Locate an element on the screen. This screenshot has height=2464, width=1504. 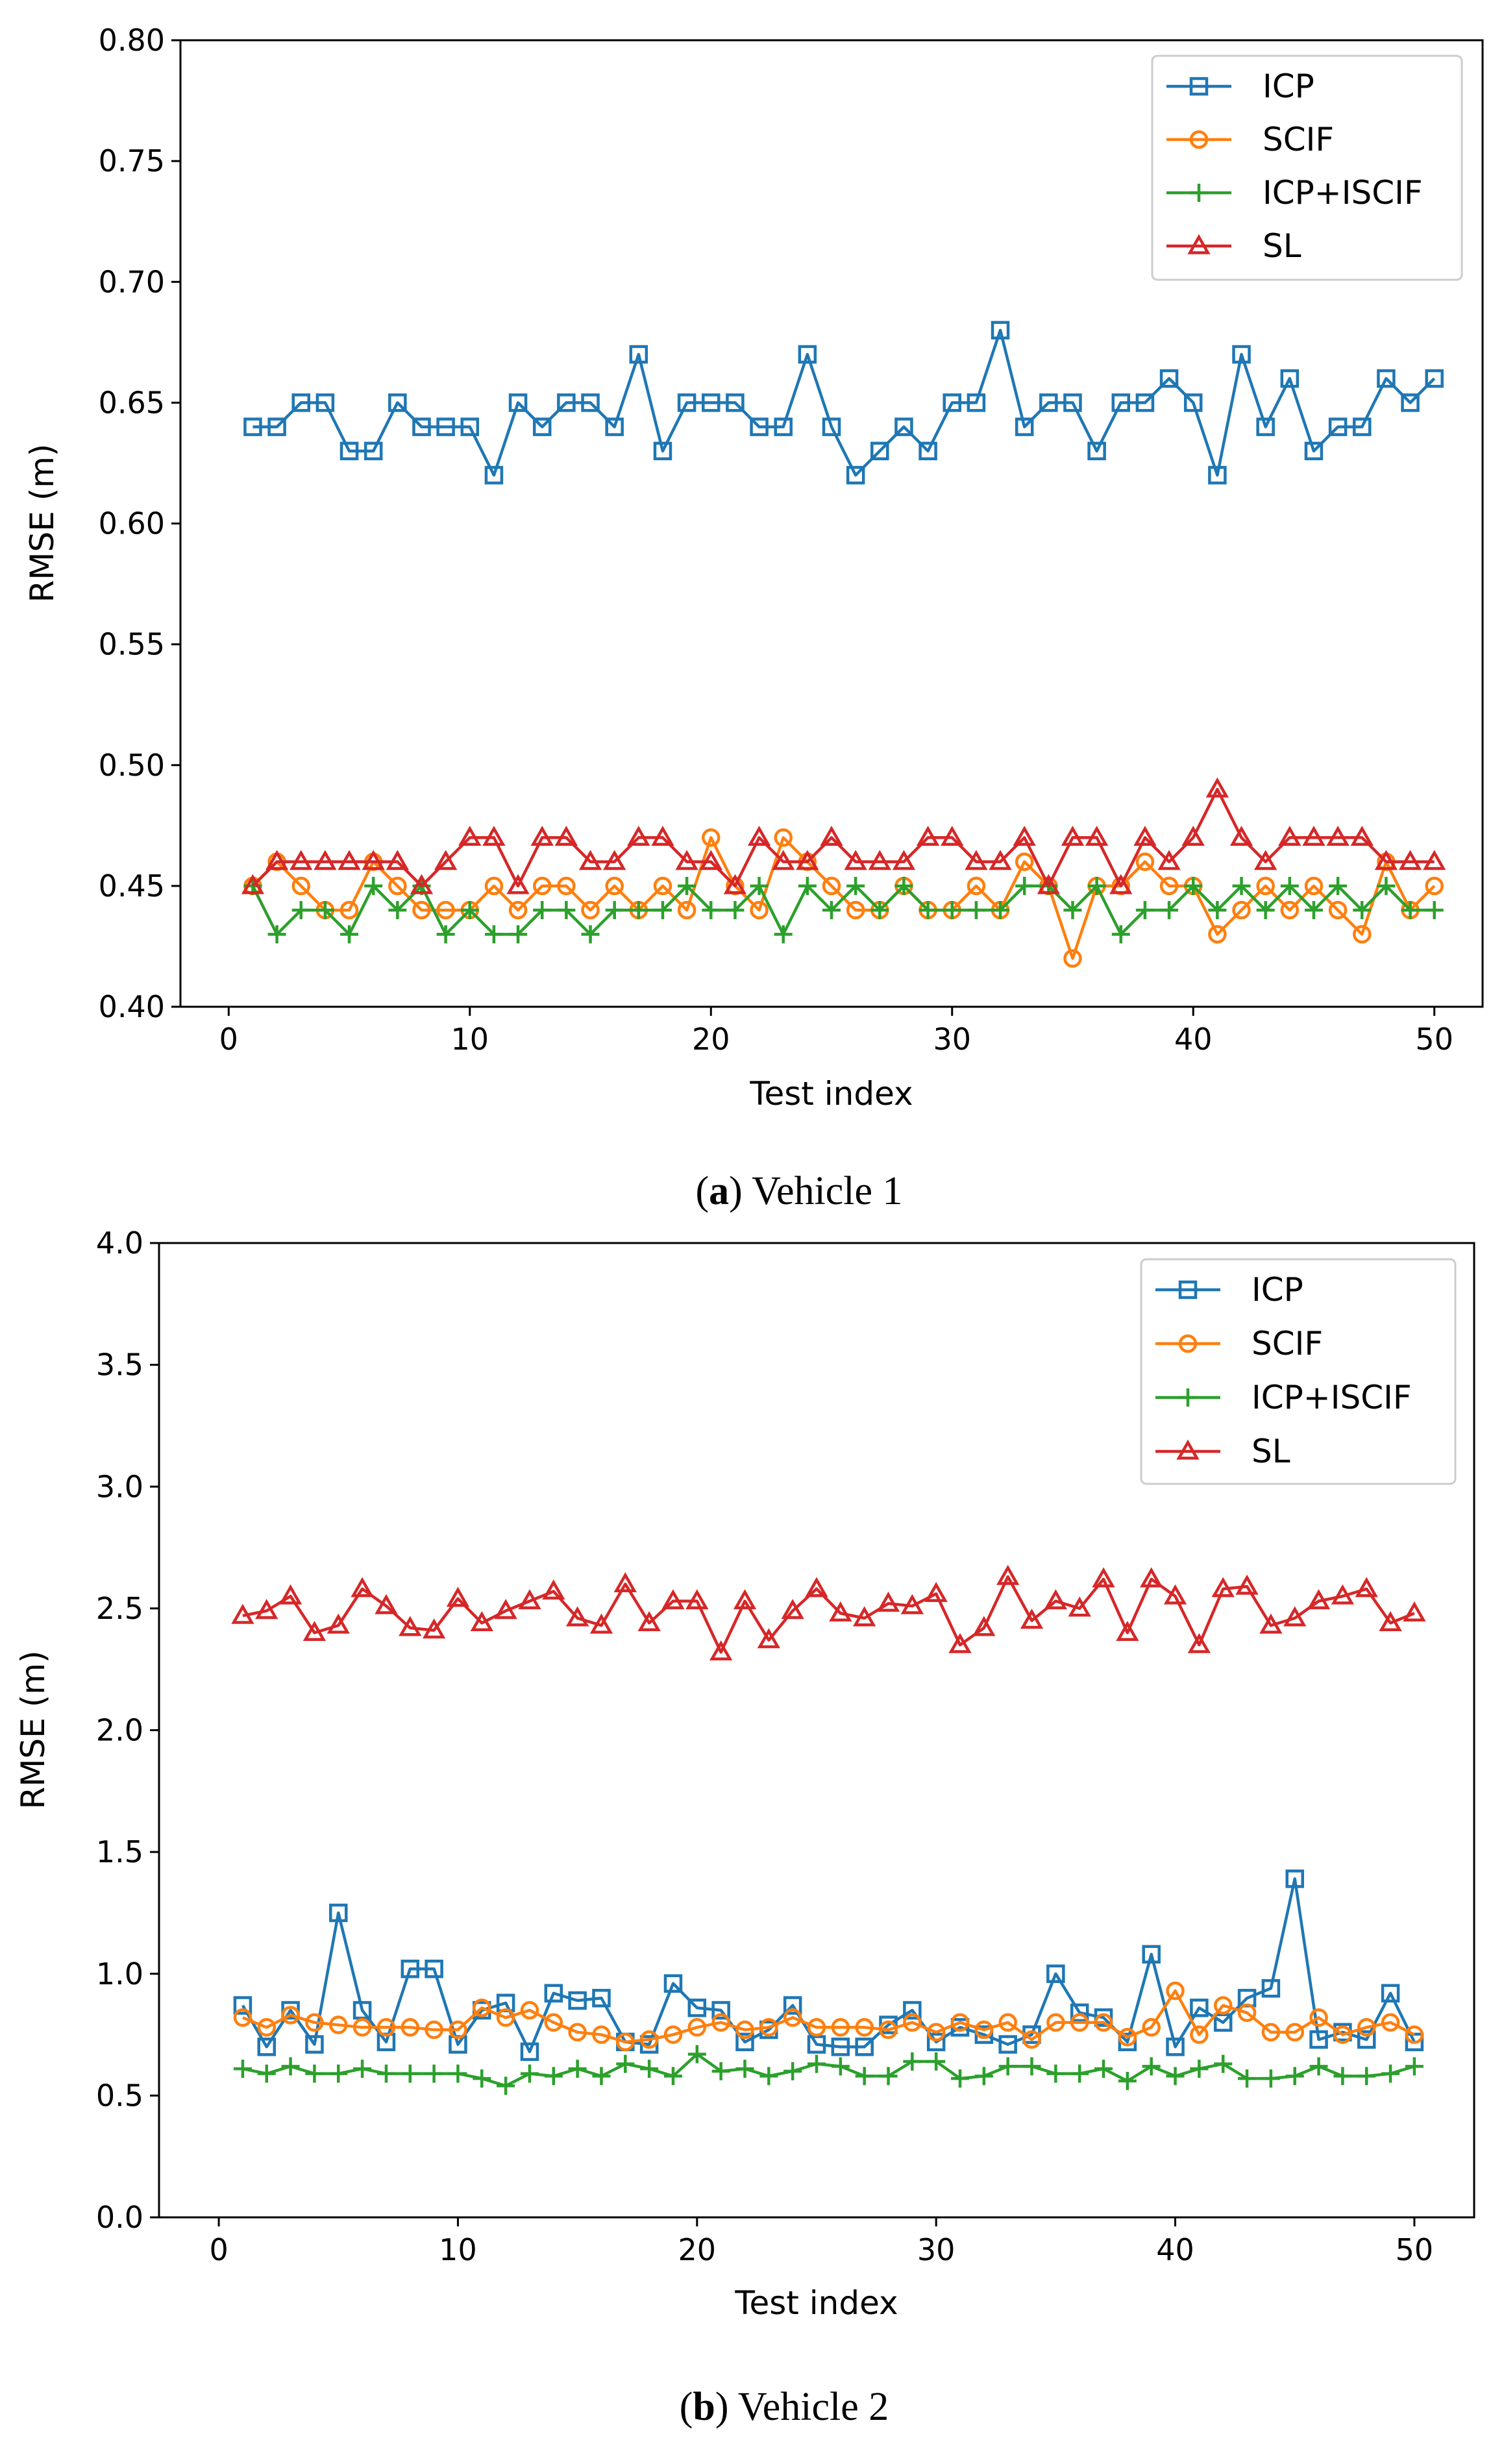
legend-marker-icp-iscif is located at coordinates (1188, 1397).